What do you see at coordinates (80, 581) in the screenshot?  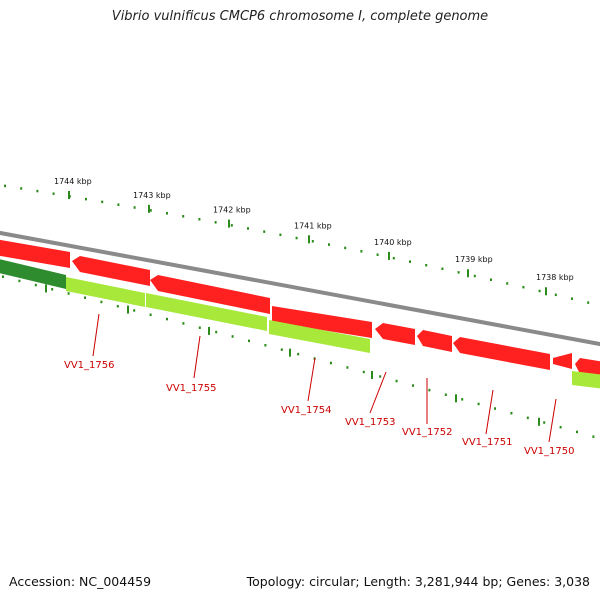 I see `accession-text: Accession: NC_004459` at bounding box center [80, 581].